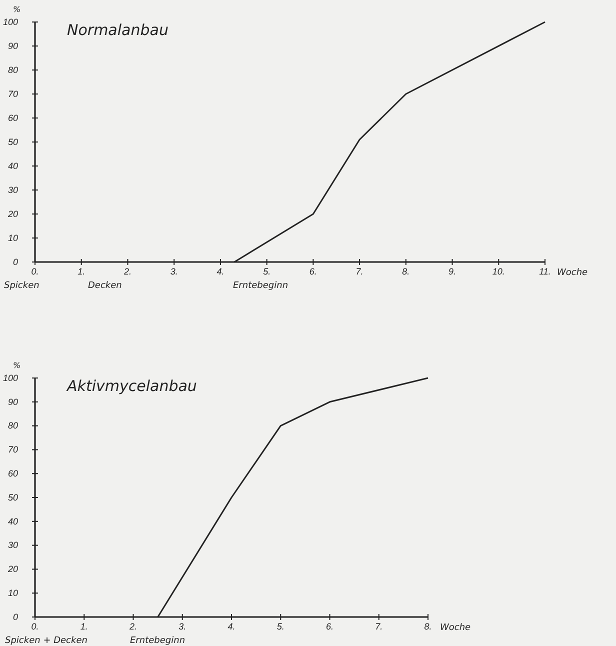  Describe the element at coordinates (105, 286) in the screenshot. I see `text: Decken` at that location.